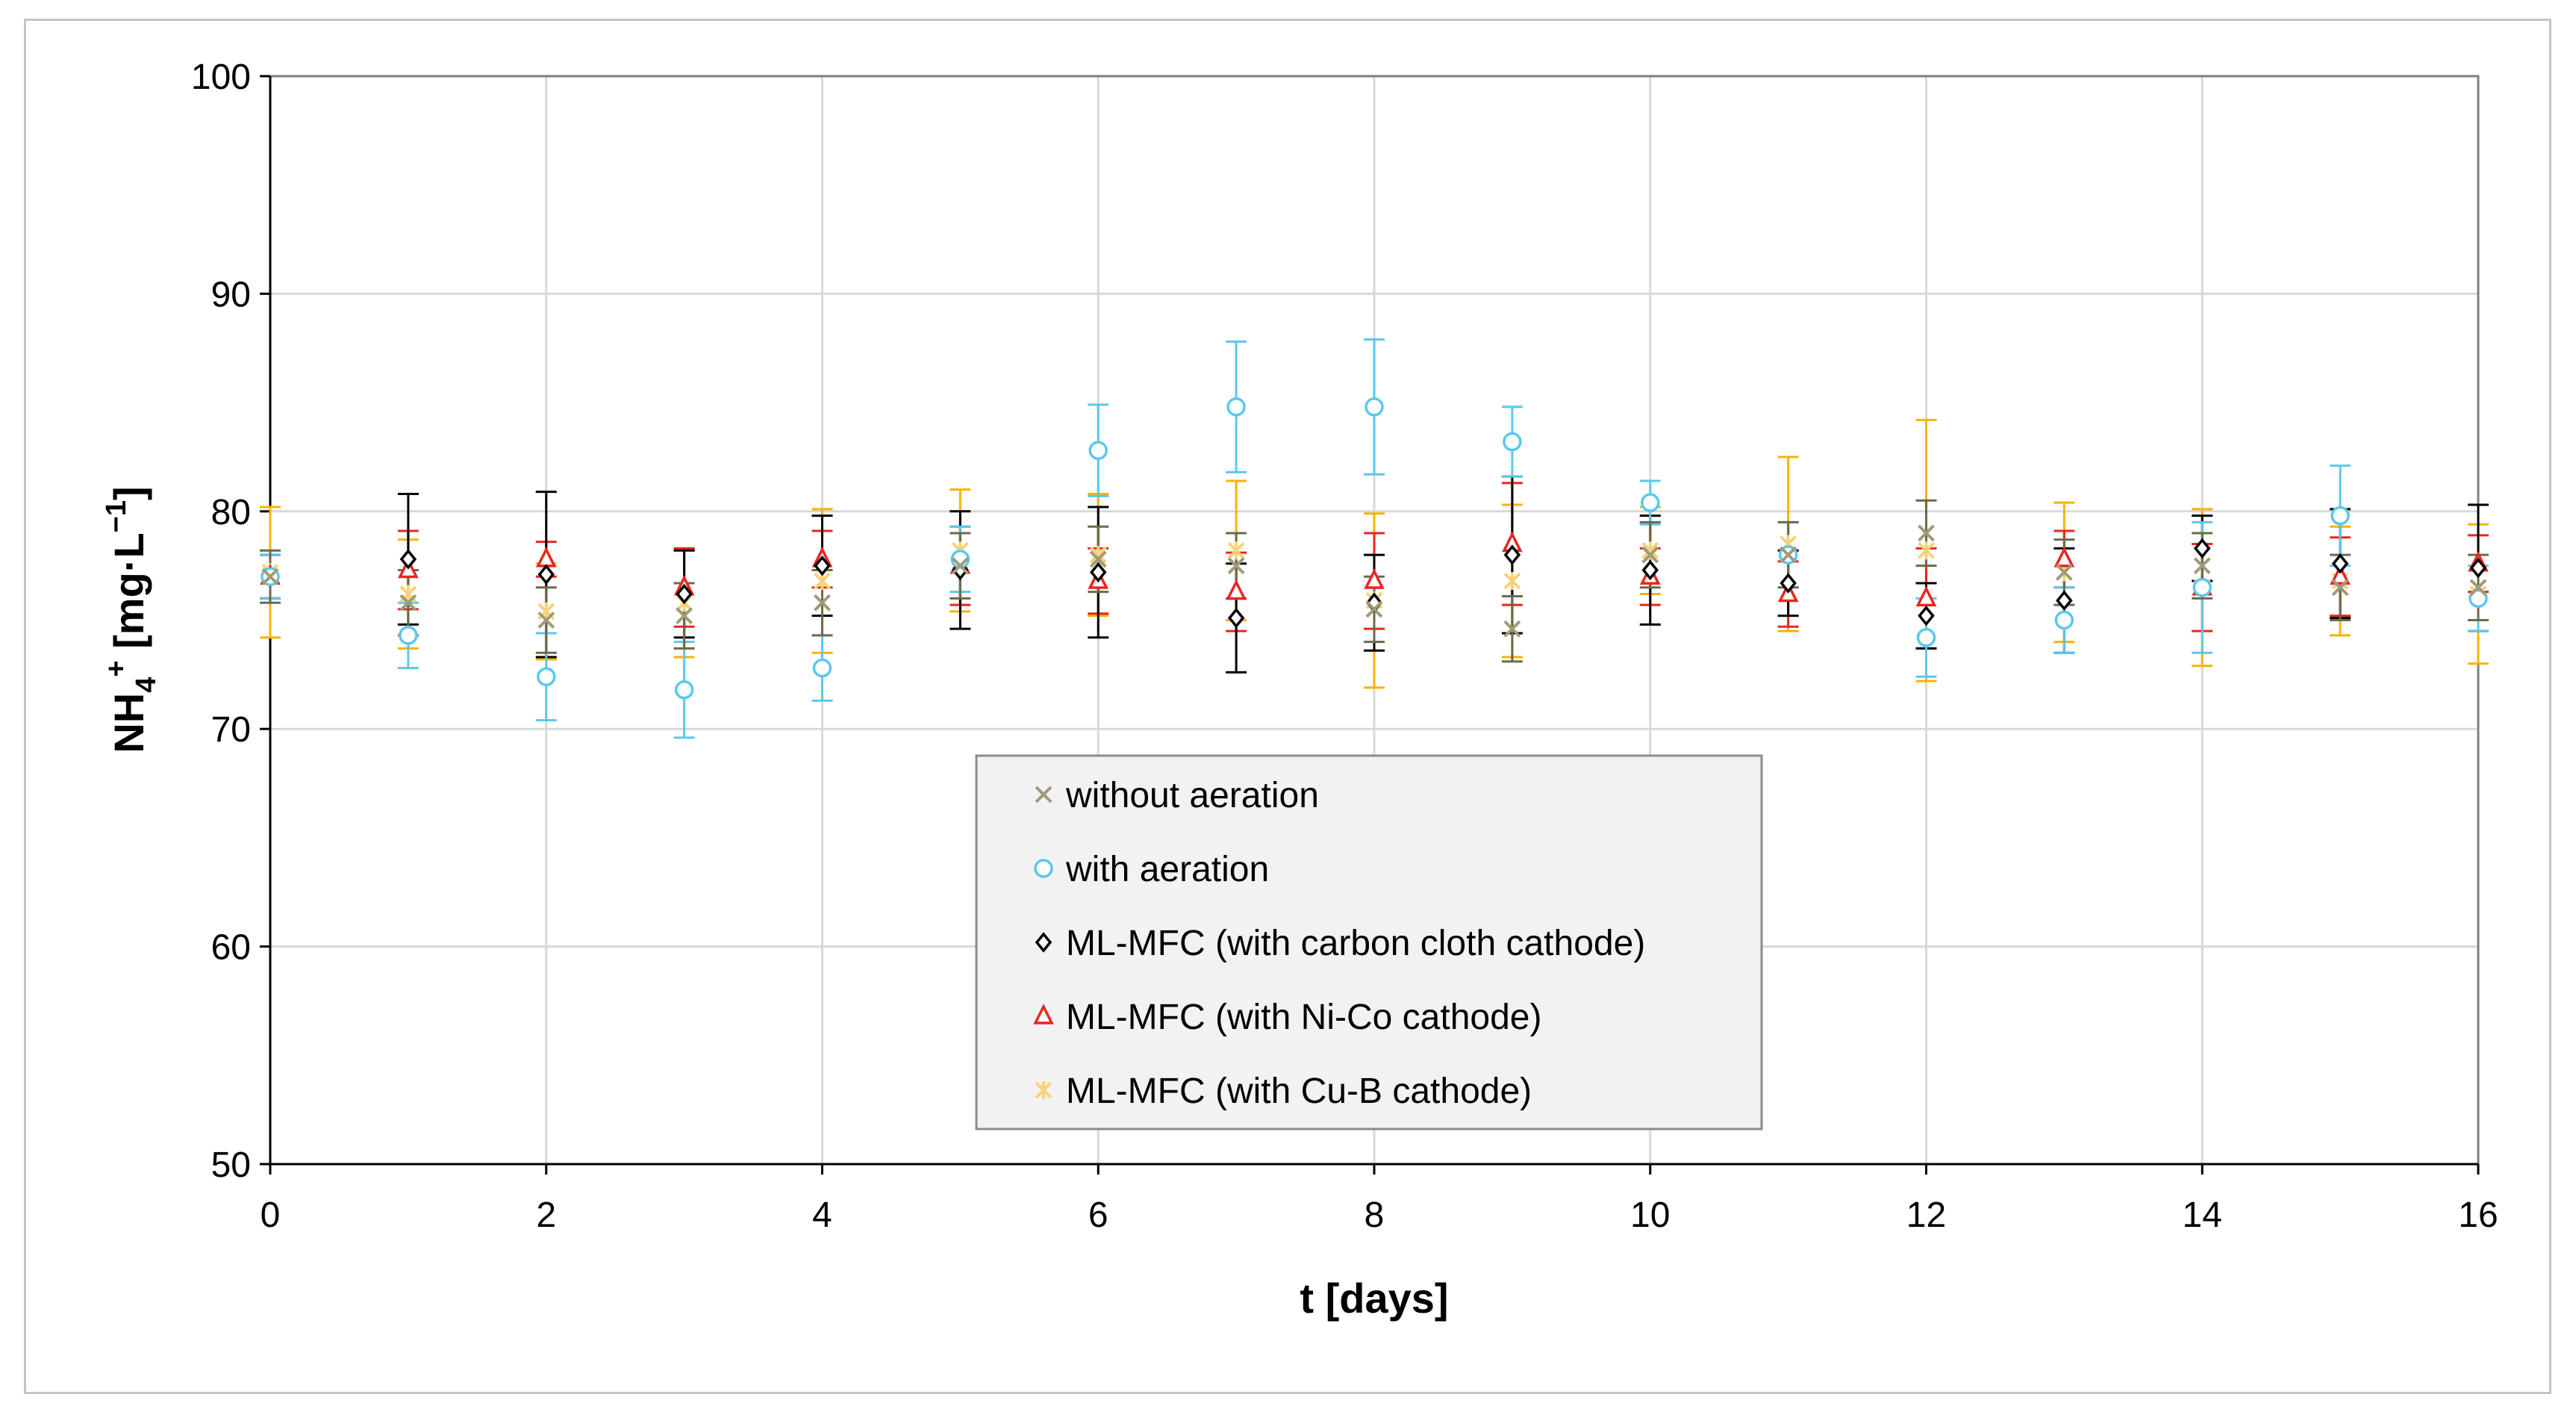  Describe the element at coordinates (231, 294) in the screenshot. I see `y-tick-label: 90` at that location.